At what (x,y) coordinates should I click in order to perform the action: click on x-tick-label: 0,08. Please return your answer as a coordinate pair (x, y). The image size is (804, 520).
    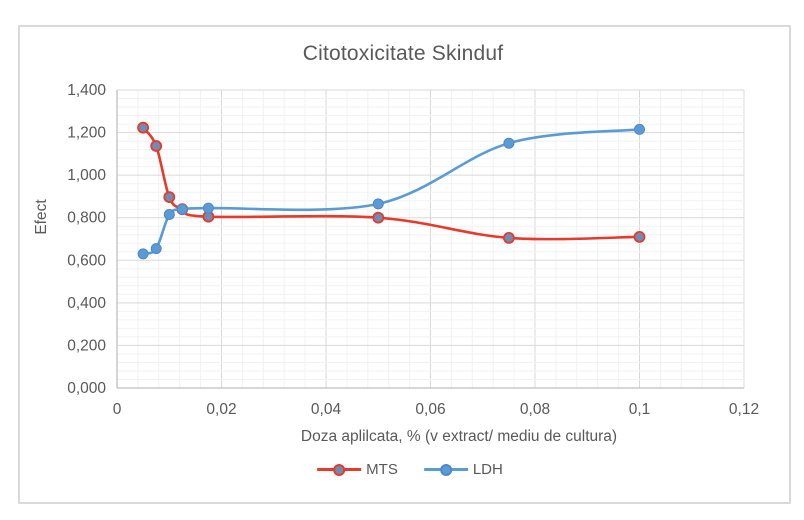
    Looking at the image, I should click on (535, 409).